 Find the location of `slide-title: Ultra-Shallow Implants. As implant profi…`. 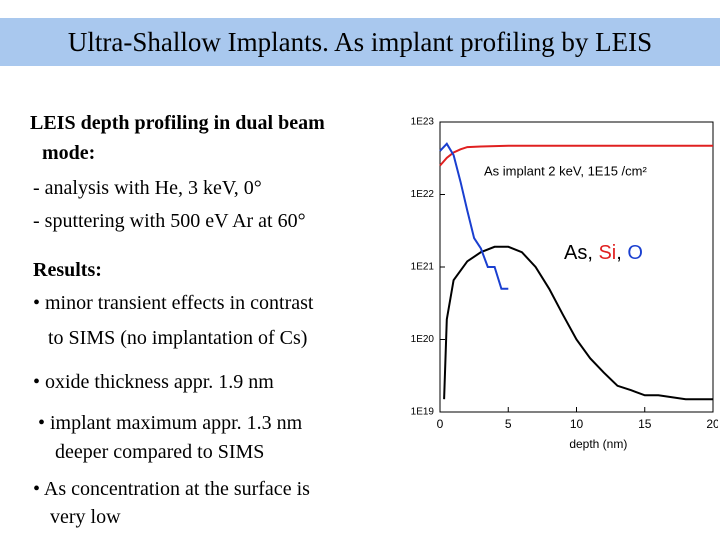

slide-title: Ultra-Shallow Implants. As implant profi… is located at coordinates (360, 42).